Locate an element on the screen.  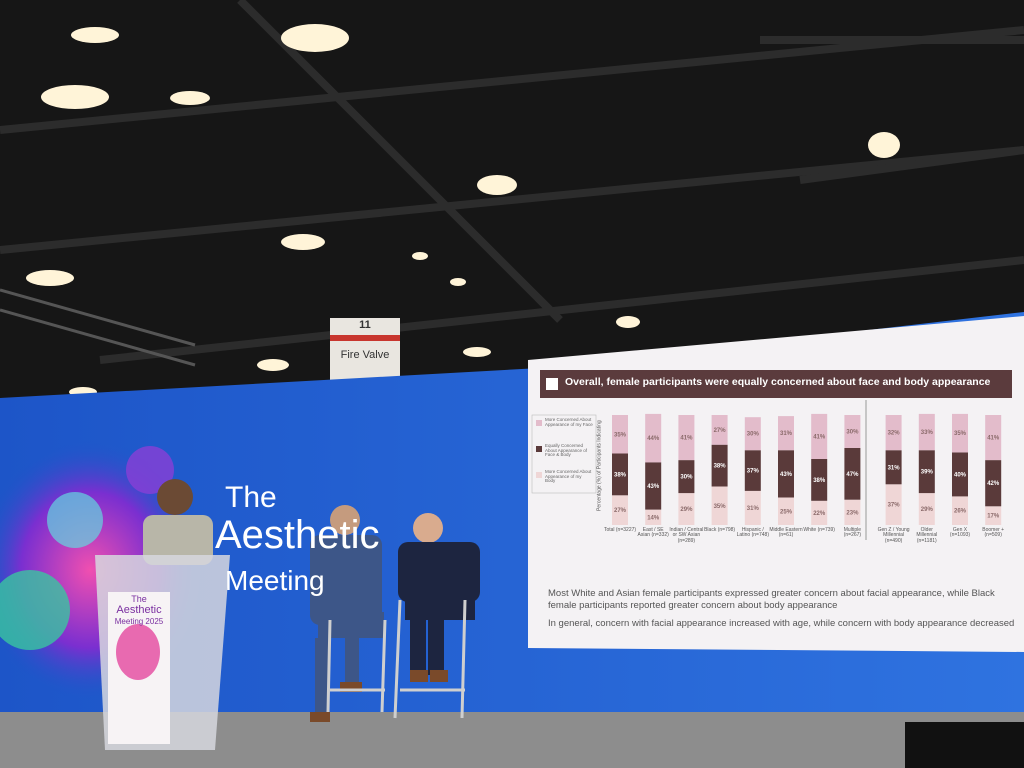
value-label: 30% is located at coordinates (753, 435).